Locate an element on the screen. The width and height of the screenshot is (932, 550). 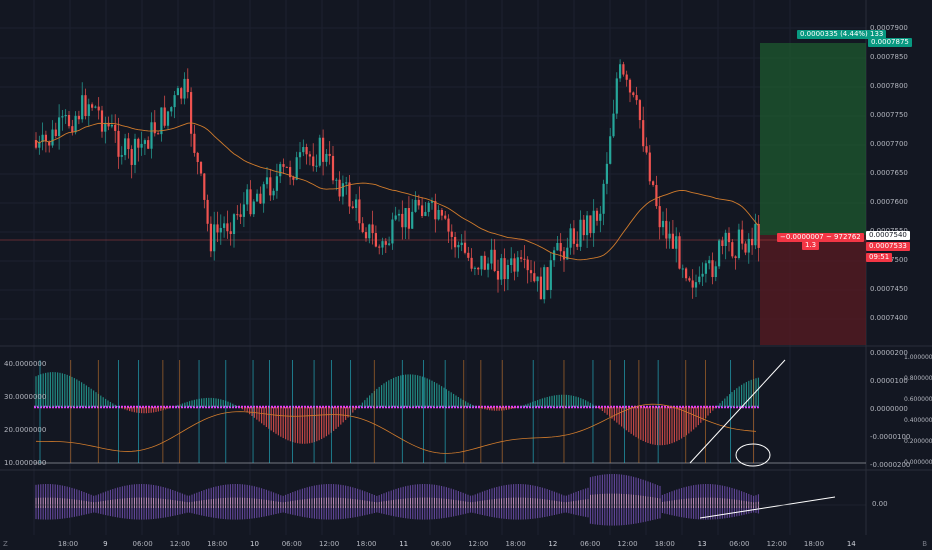
osc-mid-axis-label: 0.0000100 is located at coordinates (889, 381).